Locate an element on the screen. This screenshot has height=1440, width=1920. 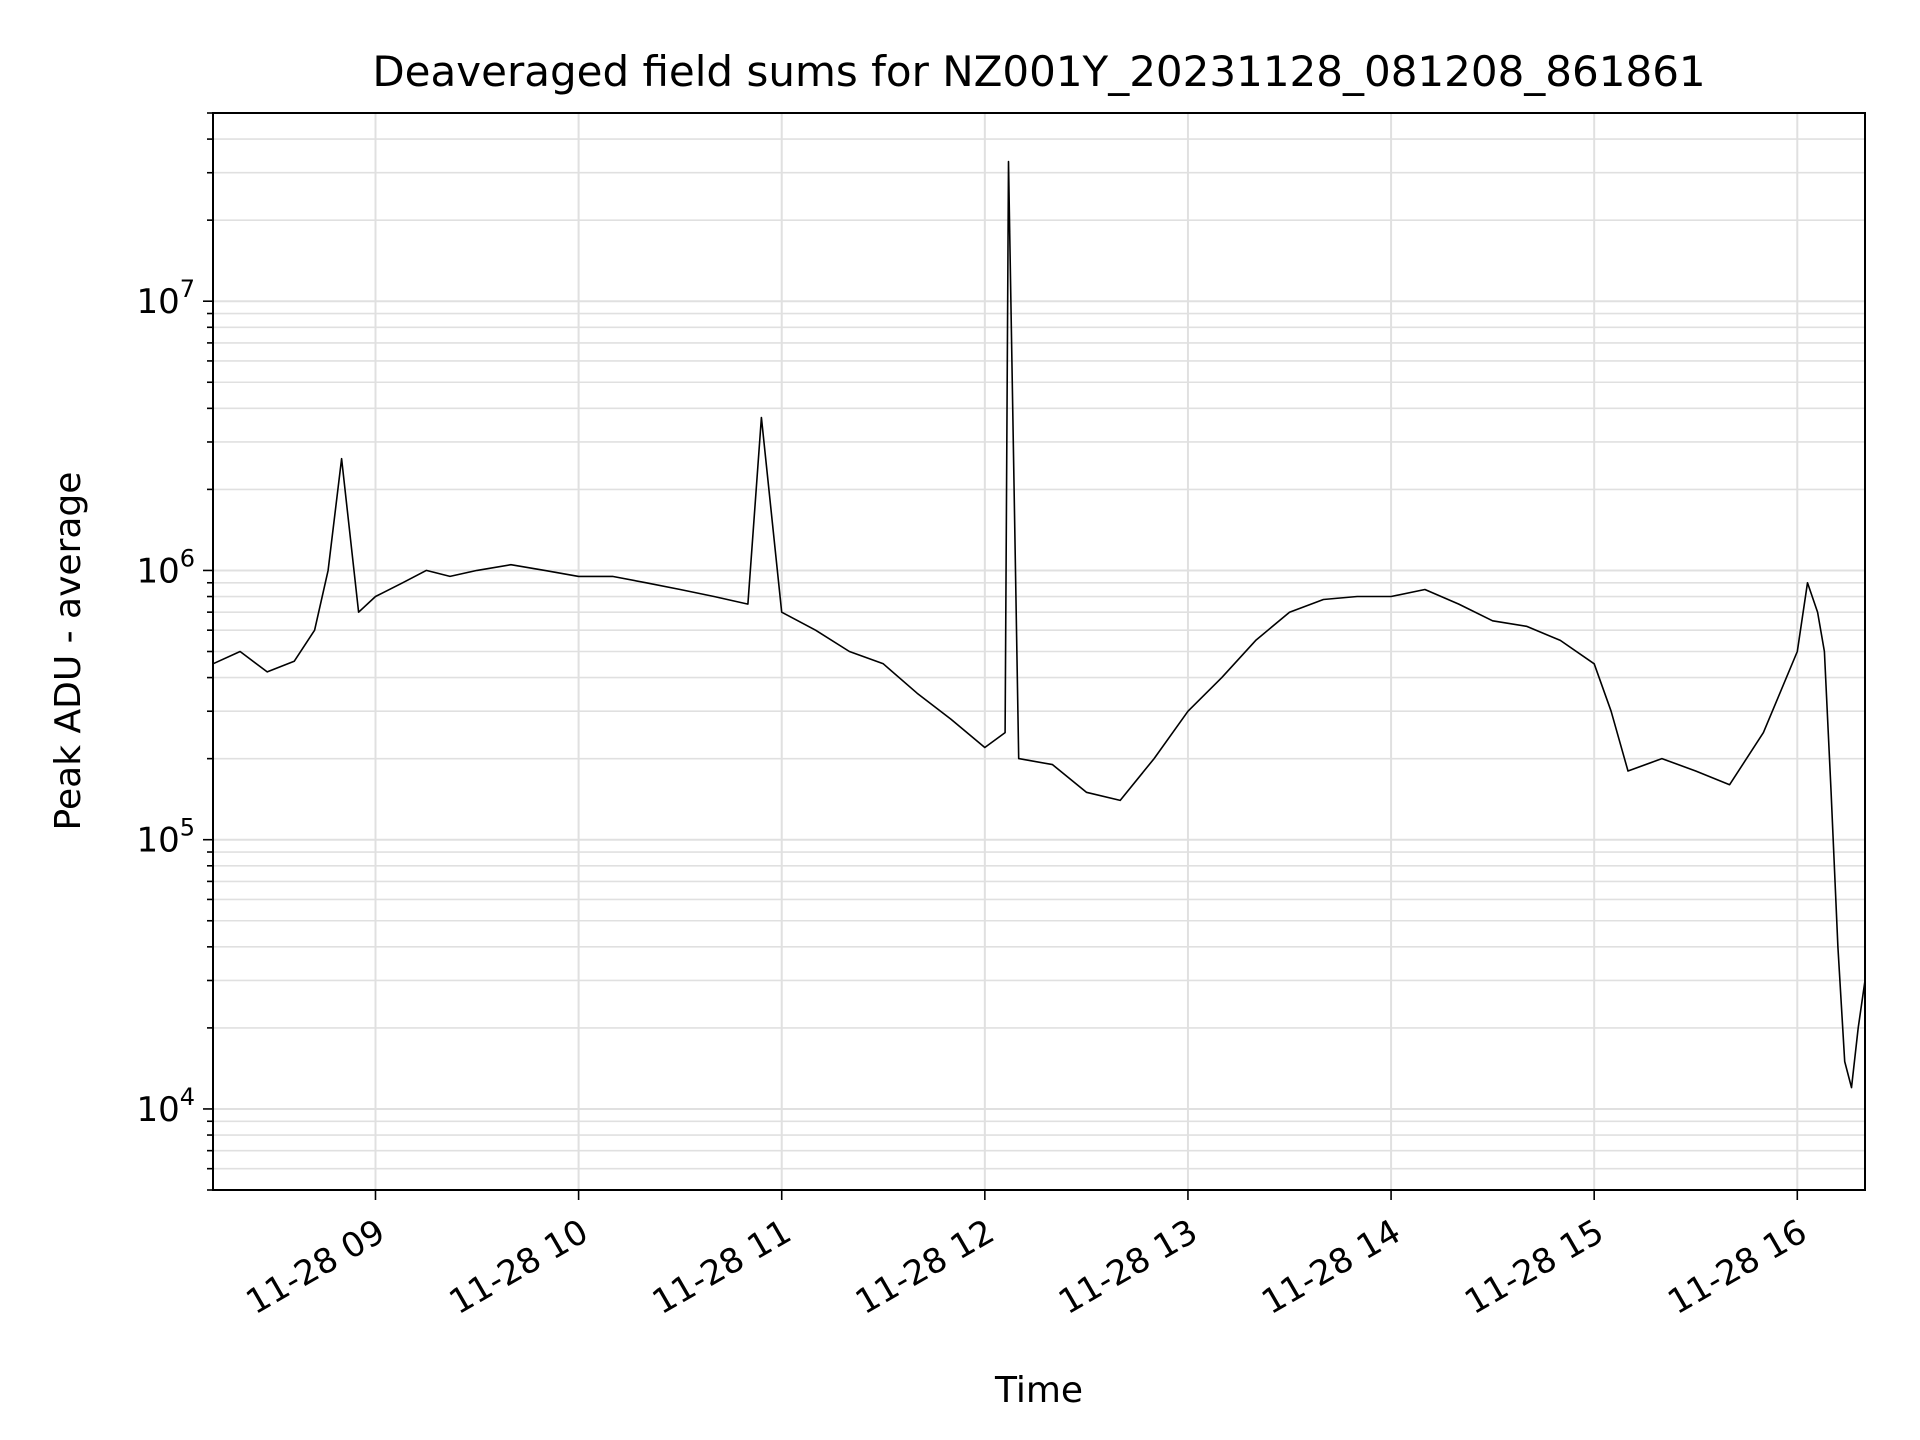
x-tick-label: 11-28 16 is located at coordinates (1737, 1267).